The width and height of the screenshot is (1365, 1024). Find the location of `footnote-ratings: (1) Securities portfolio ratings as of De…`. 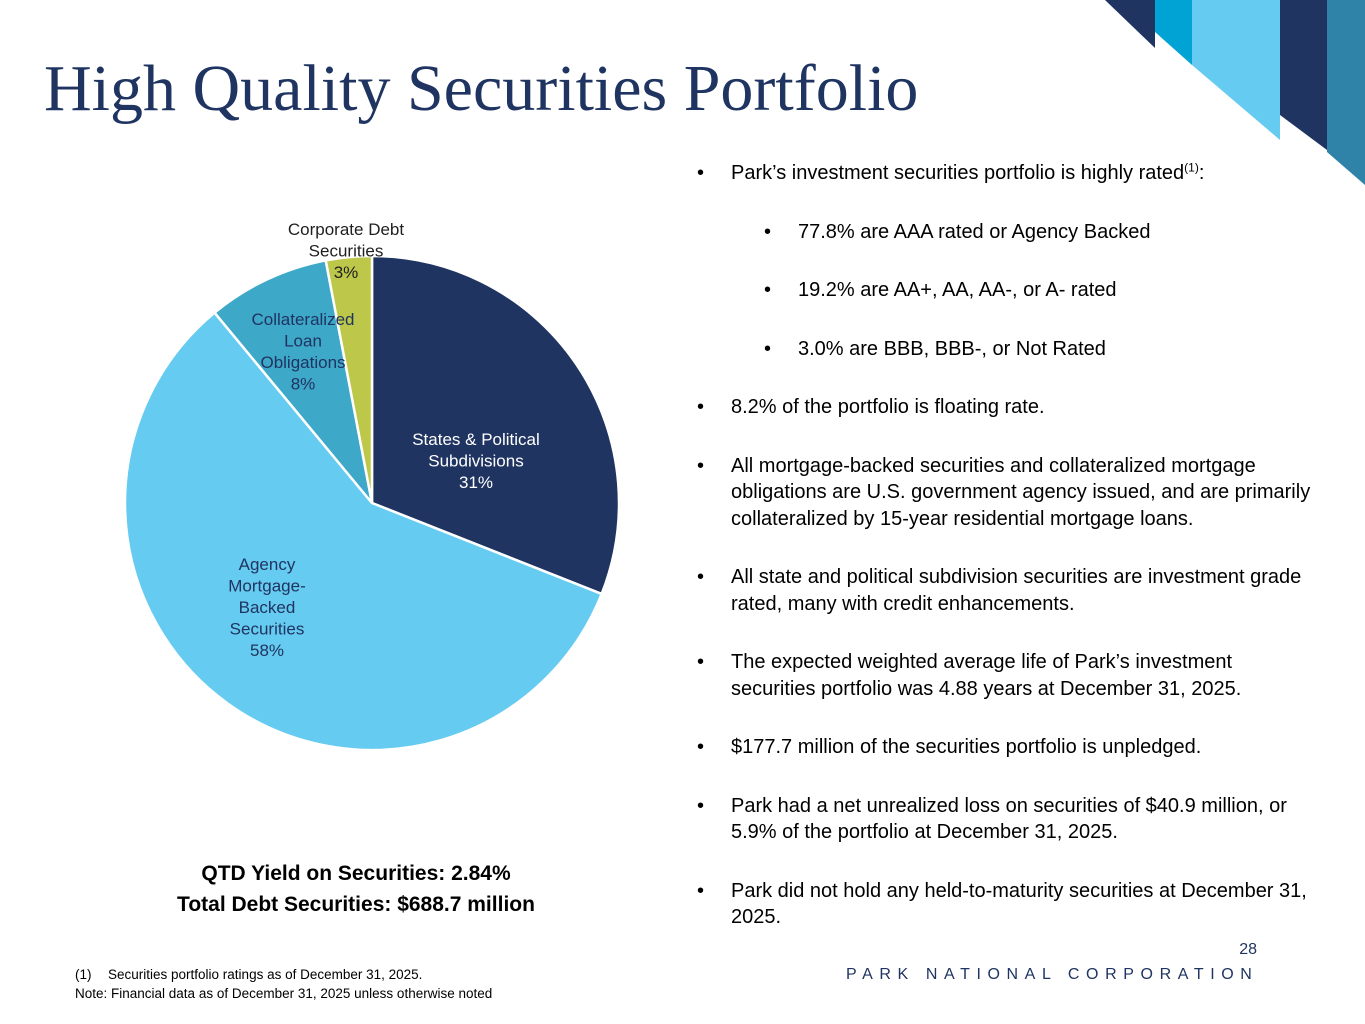

footnote-ratings: (1) Securities portfolio ratings as of De… is located at coordinates (283, 974).